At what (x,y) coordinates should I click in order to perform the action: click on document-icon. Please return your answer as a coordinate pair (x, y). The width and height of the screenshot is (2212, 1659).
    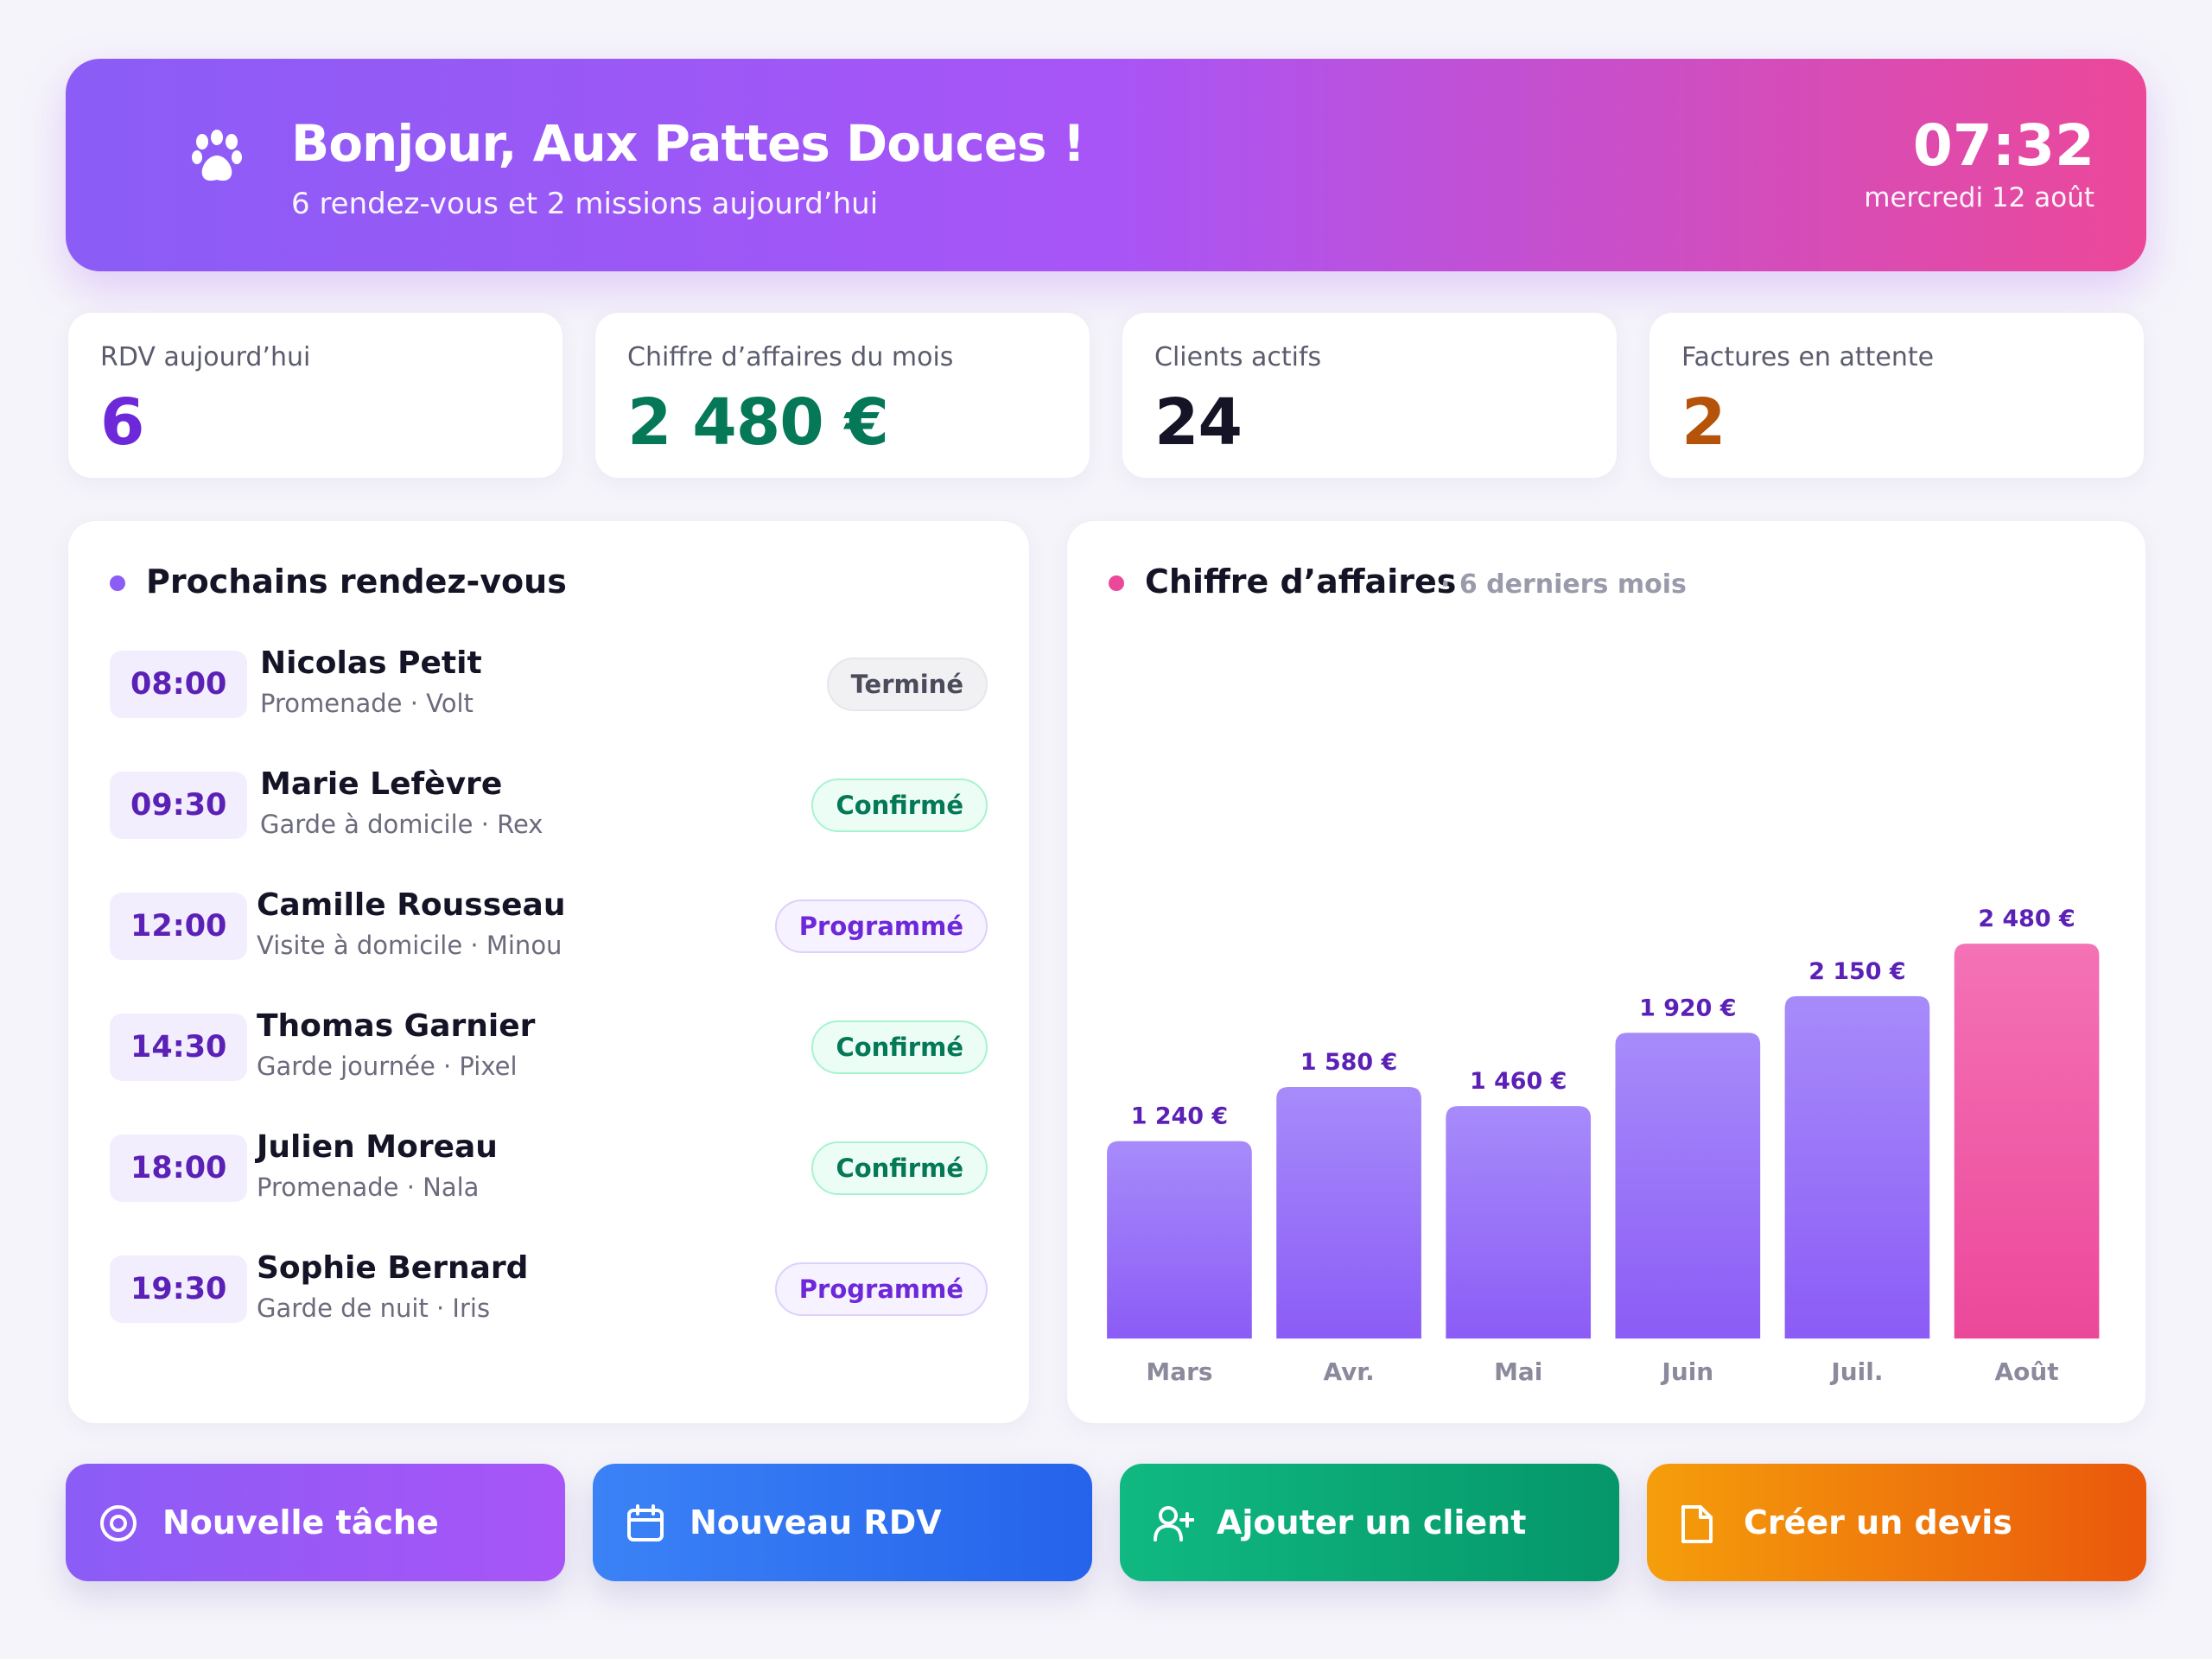
    Looking at the image, I should click on (1697, 1524).